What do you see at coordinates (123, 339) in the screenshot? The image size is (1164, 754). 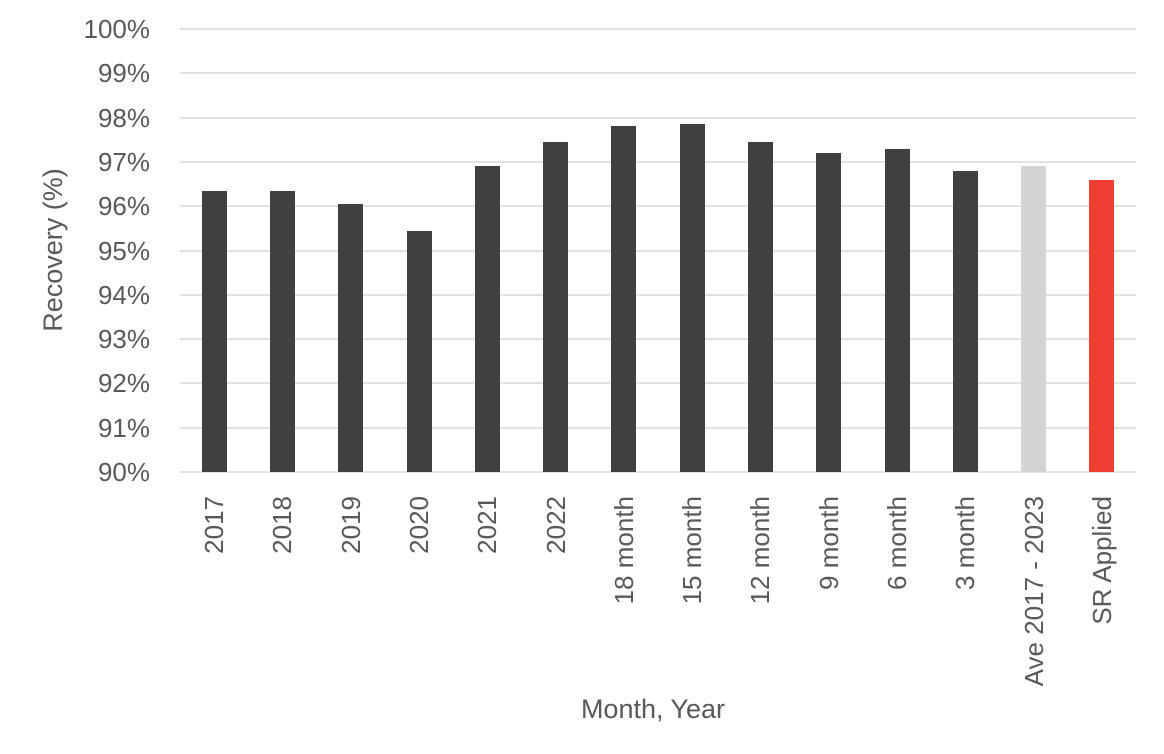 I see `y-tick-label-93: 93%` at bounding box center [123, 339].